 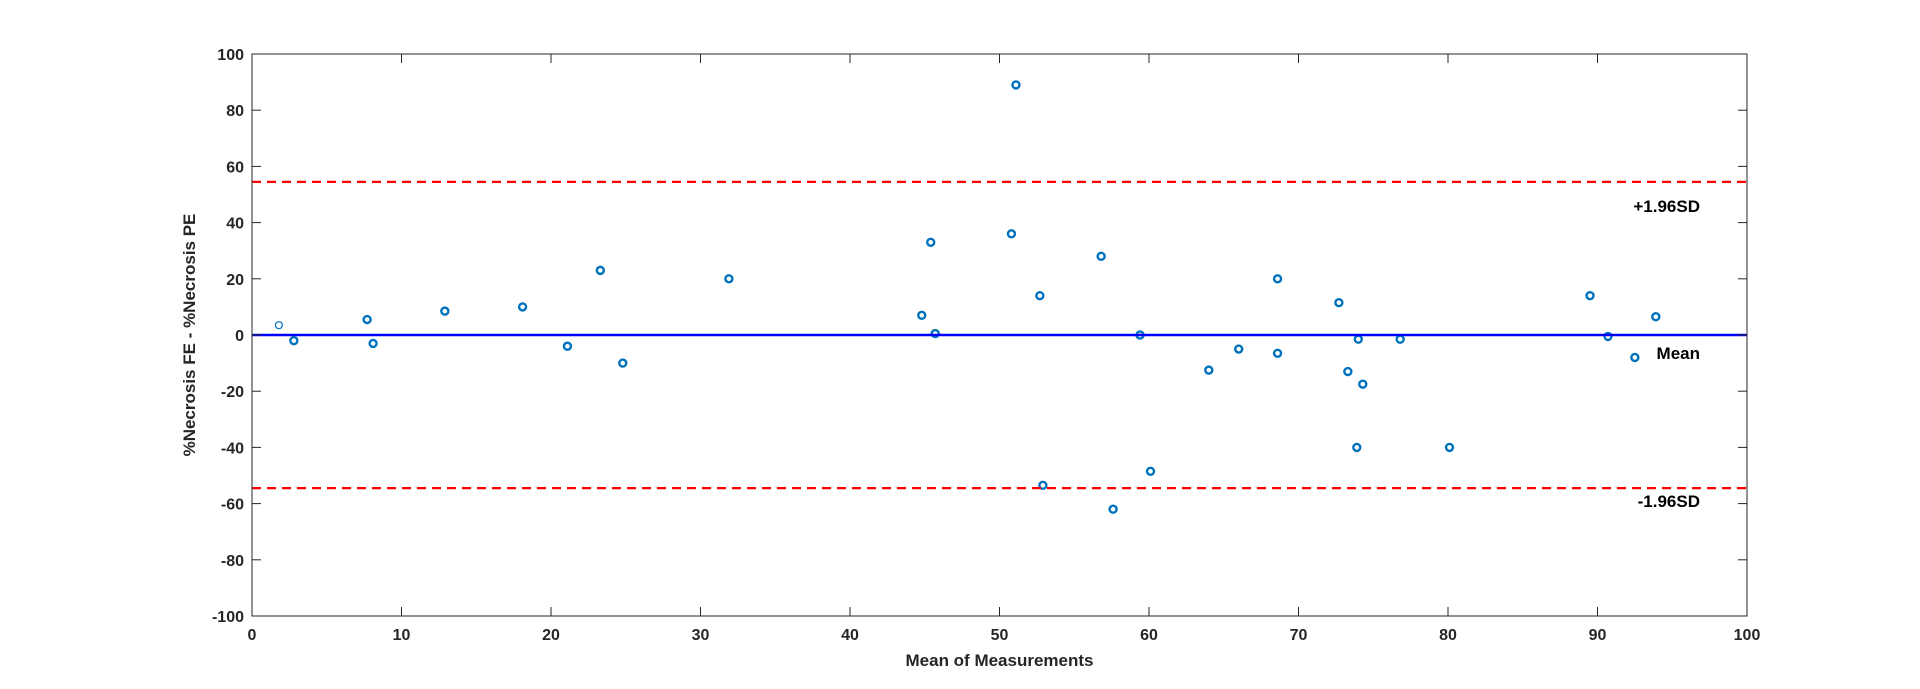 I want to click on x-tick-label: 100, so click(x=1747, y=635).